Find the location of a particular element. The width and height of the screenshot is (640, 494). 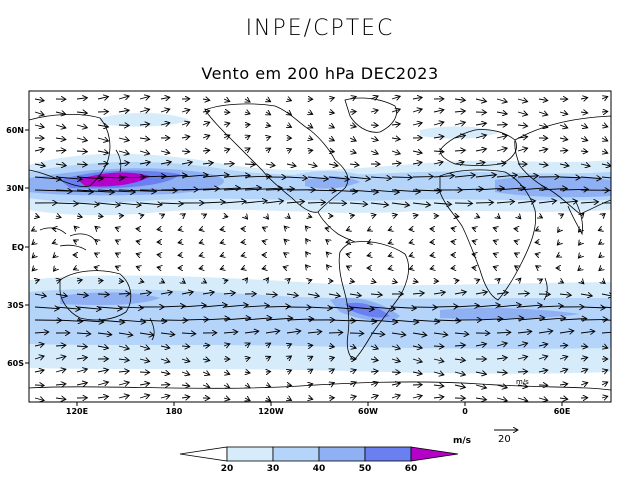

lon-label-120e: 120E is located at coordinates (77, 411).